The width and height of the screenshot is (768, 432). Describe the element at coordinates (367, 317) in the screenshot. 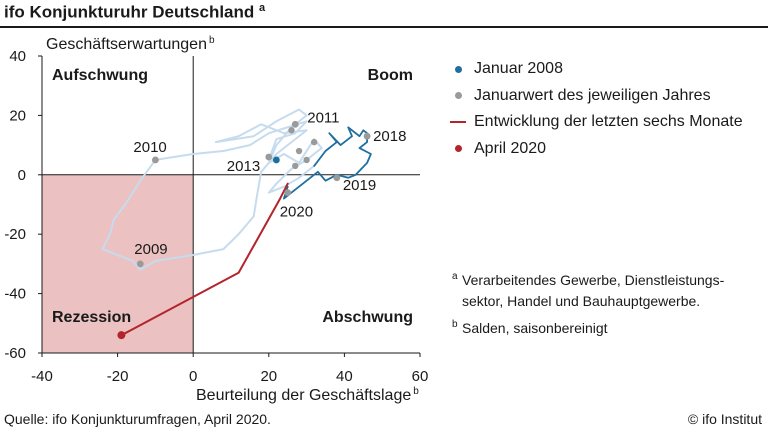

I see `quadrant-label-abschwung: Abschwung` at that location.